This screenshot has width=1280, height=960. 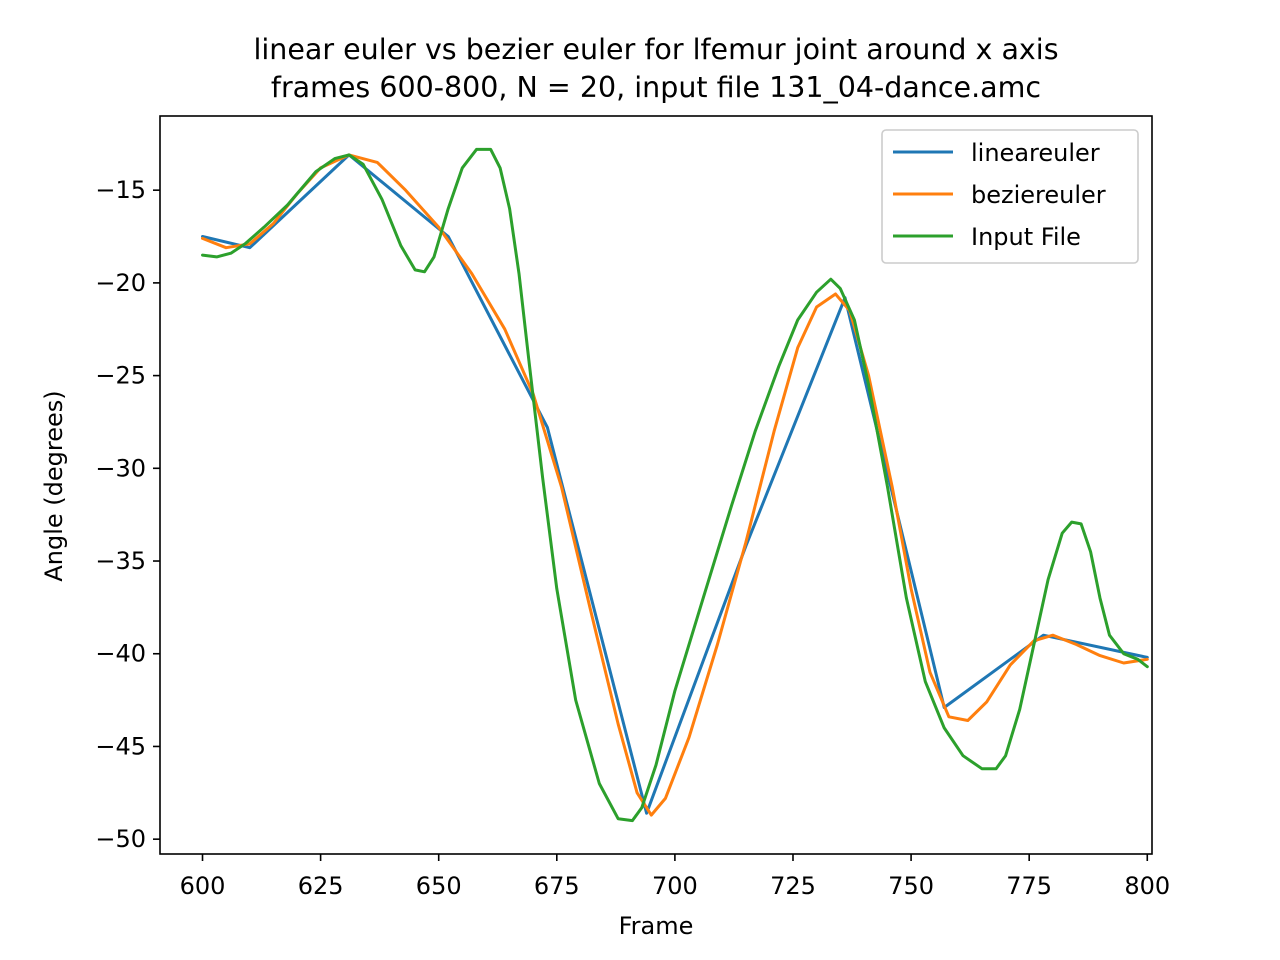 I want to click on x-tick-label: 600, so click(x=203, y=886).